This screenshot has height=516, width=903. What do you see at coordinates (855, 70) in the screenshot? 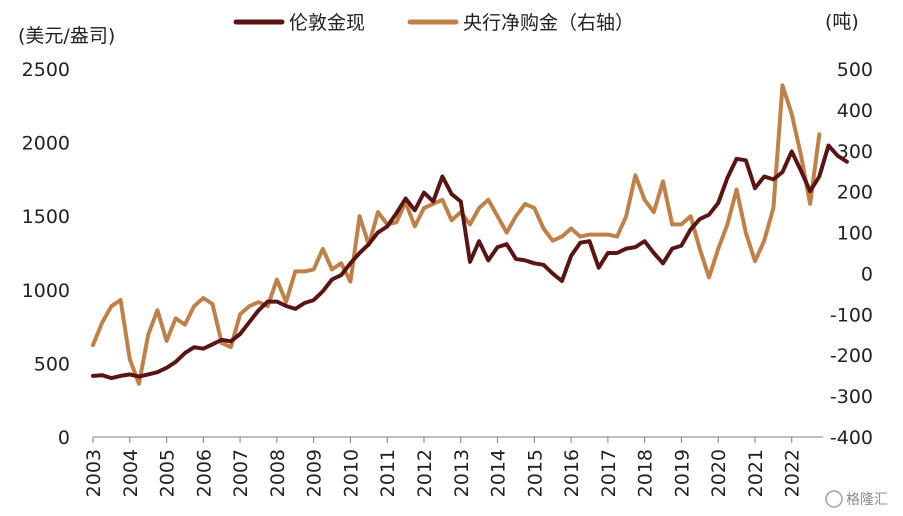
I see `right-axis-tick-label: 500` at bounding box center [855, 70].